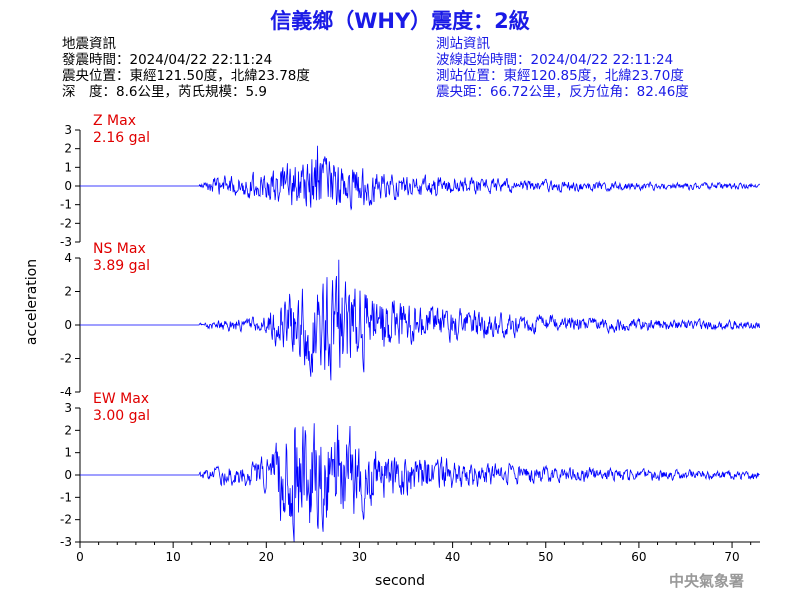 The width and height of the screenshot is (800, 600). Describe the element at coordinates (731, 557) in the screenshot. I see `x-tick-label: 70` at that location.